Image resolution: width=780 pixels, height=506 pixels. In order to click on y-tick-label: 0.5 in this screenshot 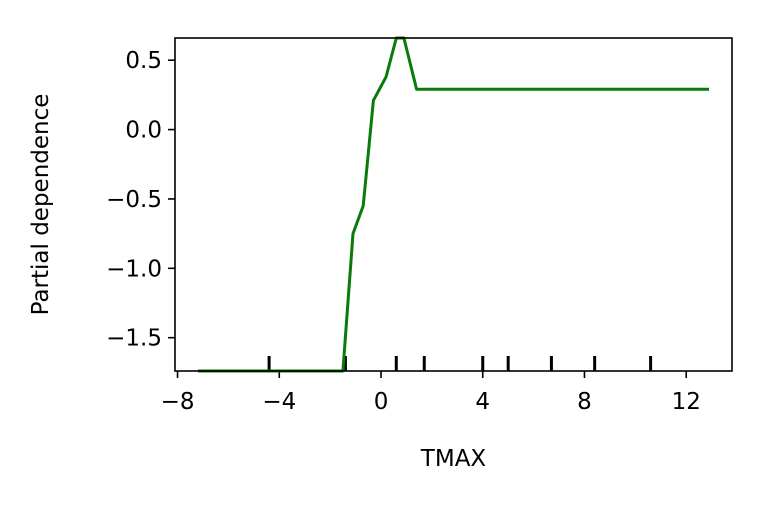, I will do `click(143, 61)`.